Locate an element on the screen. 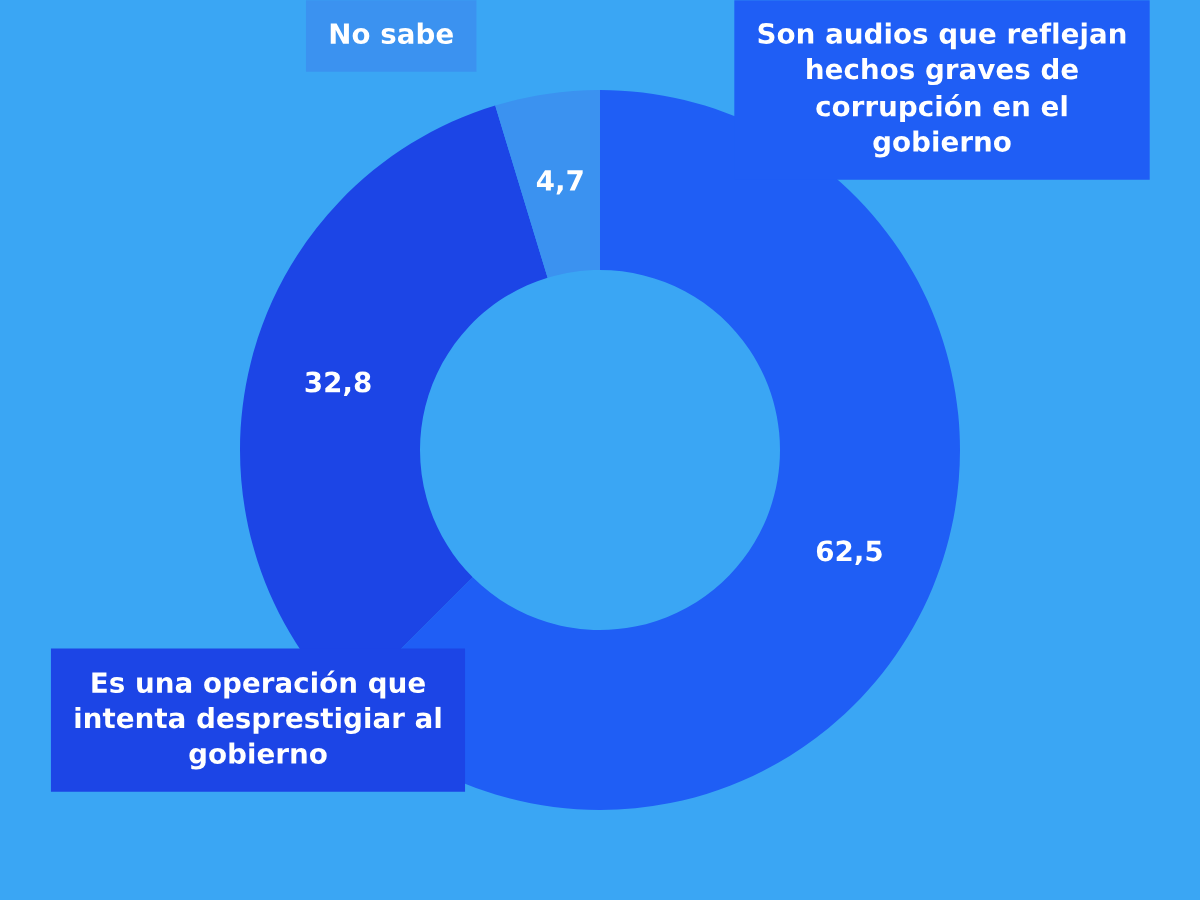 The width and height of the screenshot is (1200, 900). slice-label: No sabe is located at coordinates (391, 33).